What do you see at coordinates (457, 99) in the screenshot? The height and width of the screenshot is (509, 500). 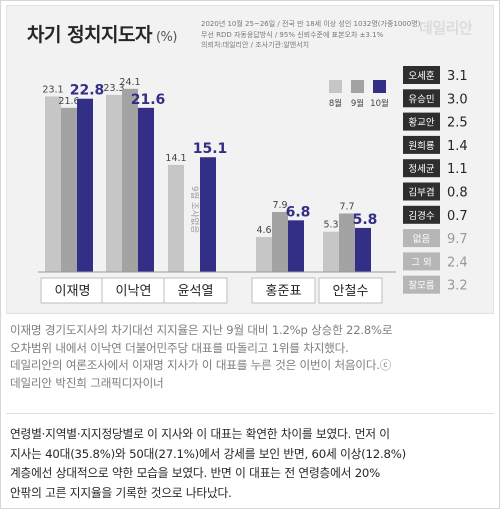 I see `side-list-value: 3.0` at bounding box center [457, 99].